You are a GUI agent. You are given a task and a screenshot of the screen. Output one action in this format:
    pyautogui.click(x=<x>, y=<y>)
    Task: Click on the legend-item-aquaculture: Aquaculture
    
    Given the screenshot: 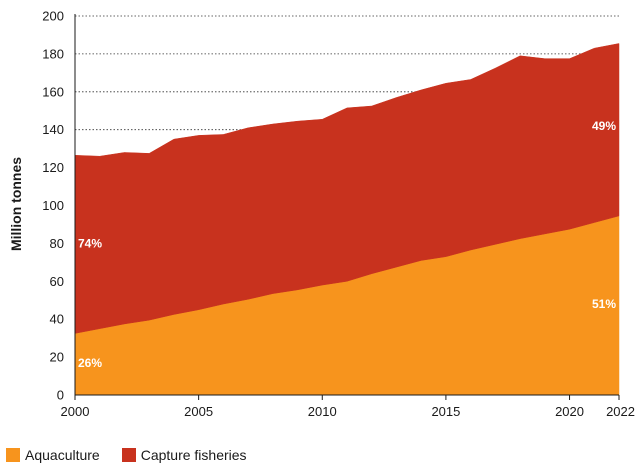 What is the action you would take?
    pyautogui.click(x=53, y=455)
    